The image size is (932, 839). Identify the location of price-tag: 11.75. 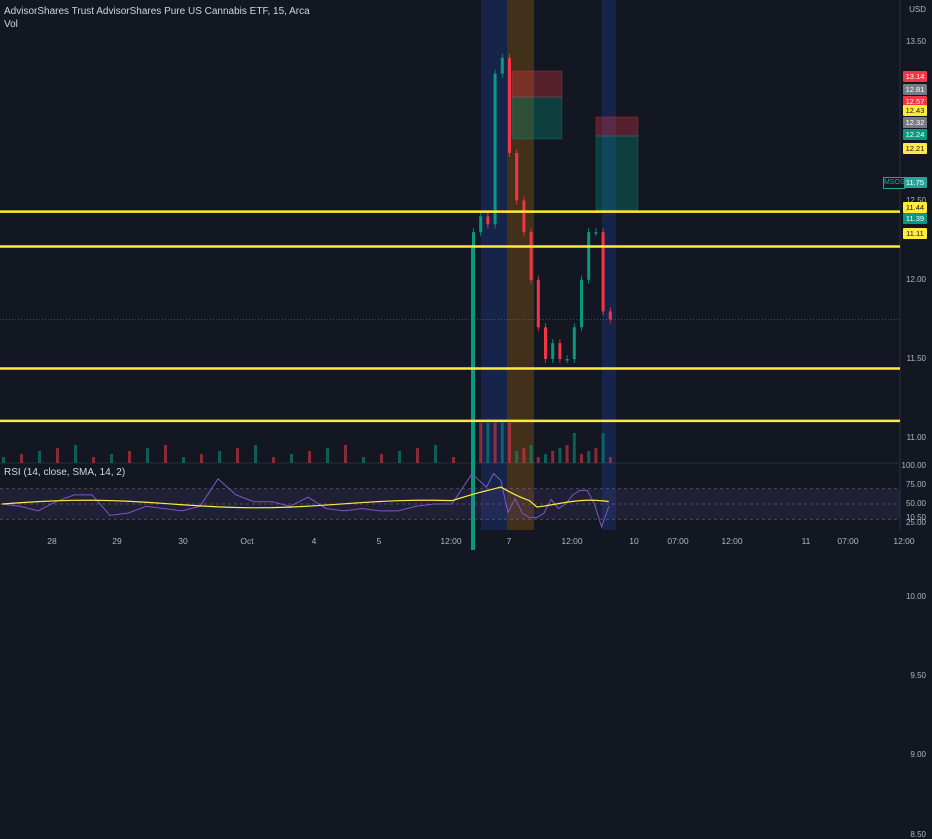
(915, 182).